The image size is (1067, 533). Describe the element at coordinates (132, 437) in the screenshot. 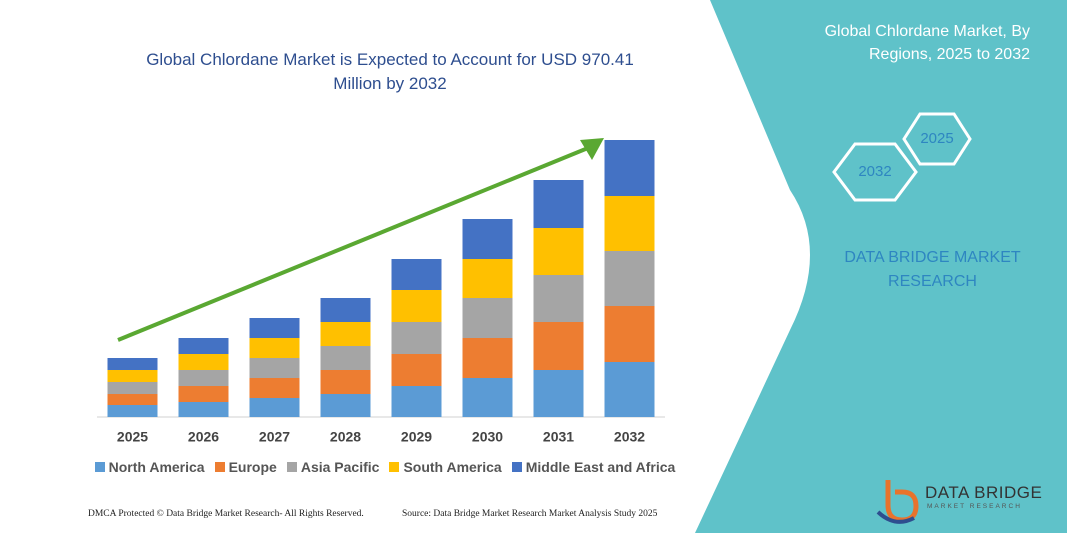

I see `x-tick-label: 2025` at that location.